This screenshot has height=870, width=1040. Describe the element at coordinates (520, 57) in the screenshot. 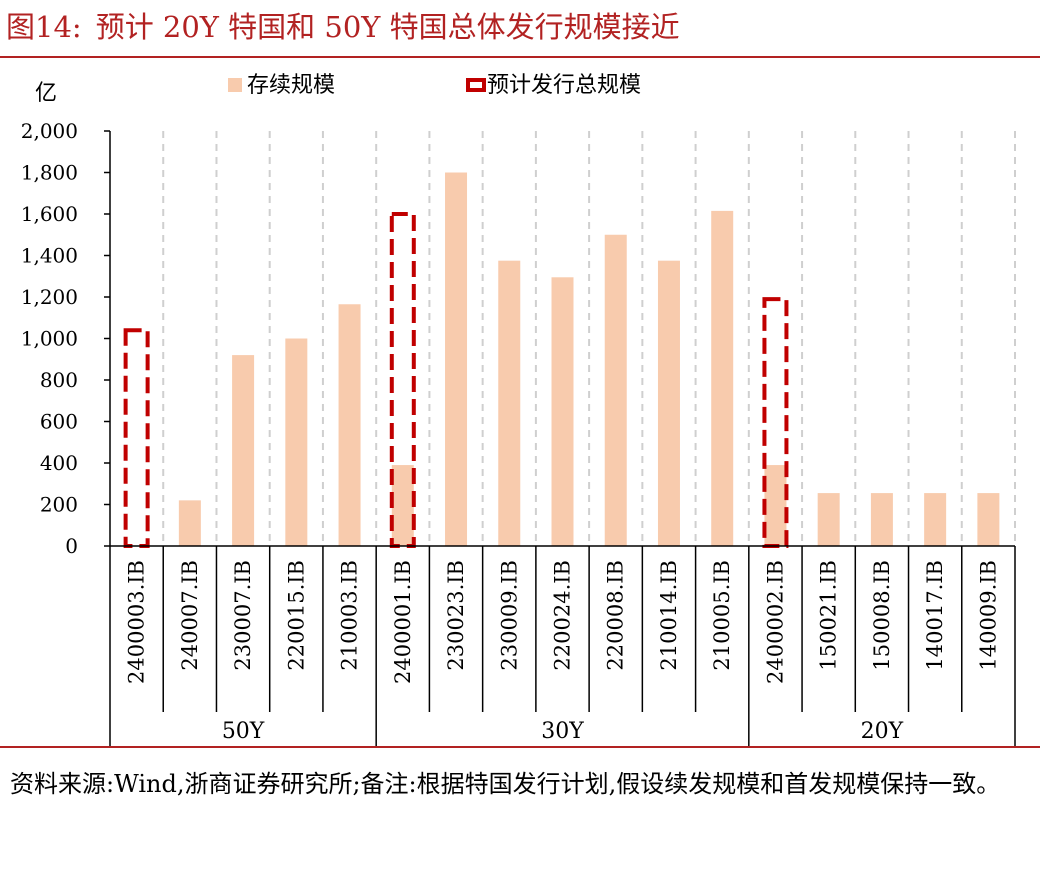

I see `title-rule` at that location.